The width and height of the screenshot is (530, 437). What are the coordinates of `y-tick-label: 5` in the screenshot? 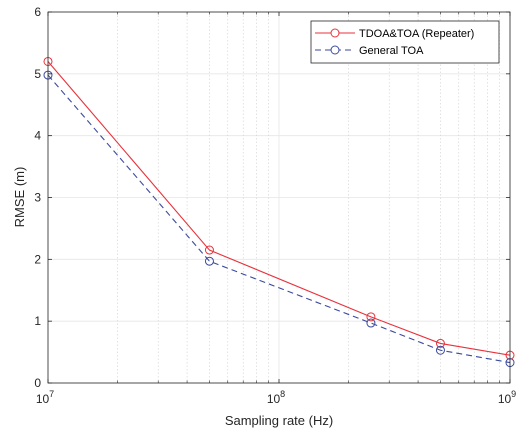 It's located at (37, 74).